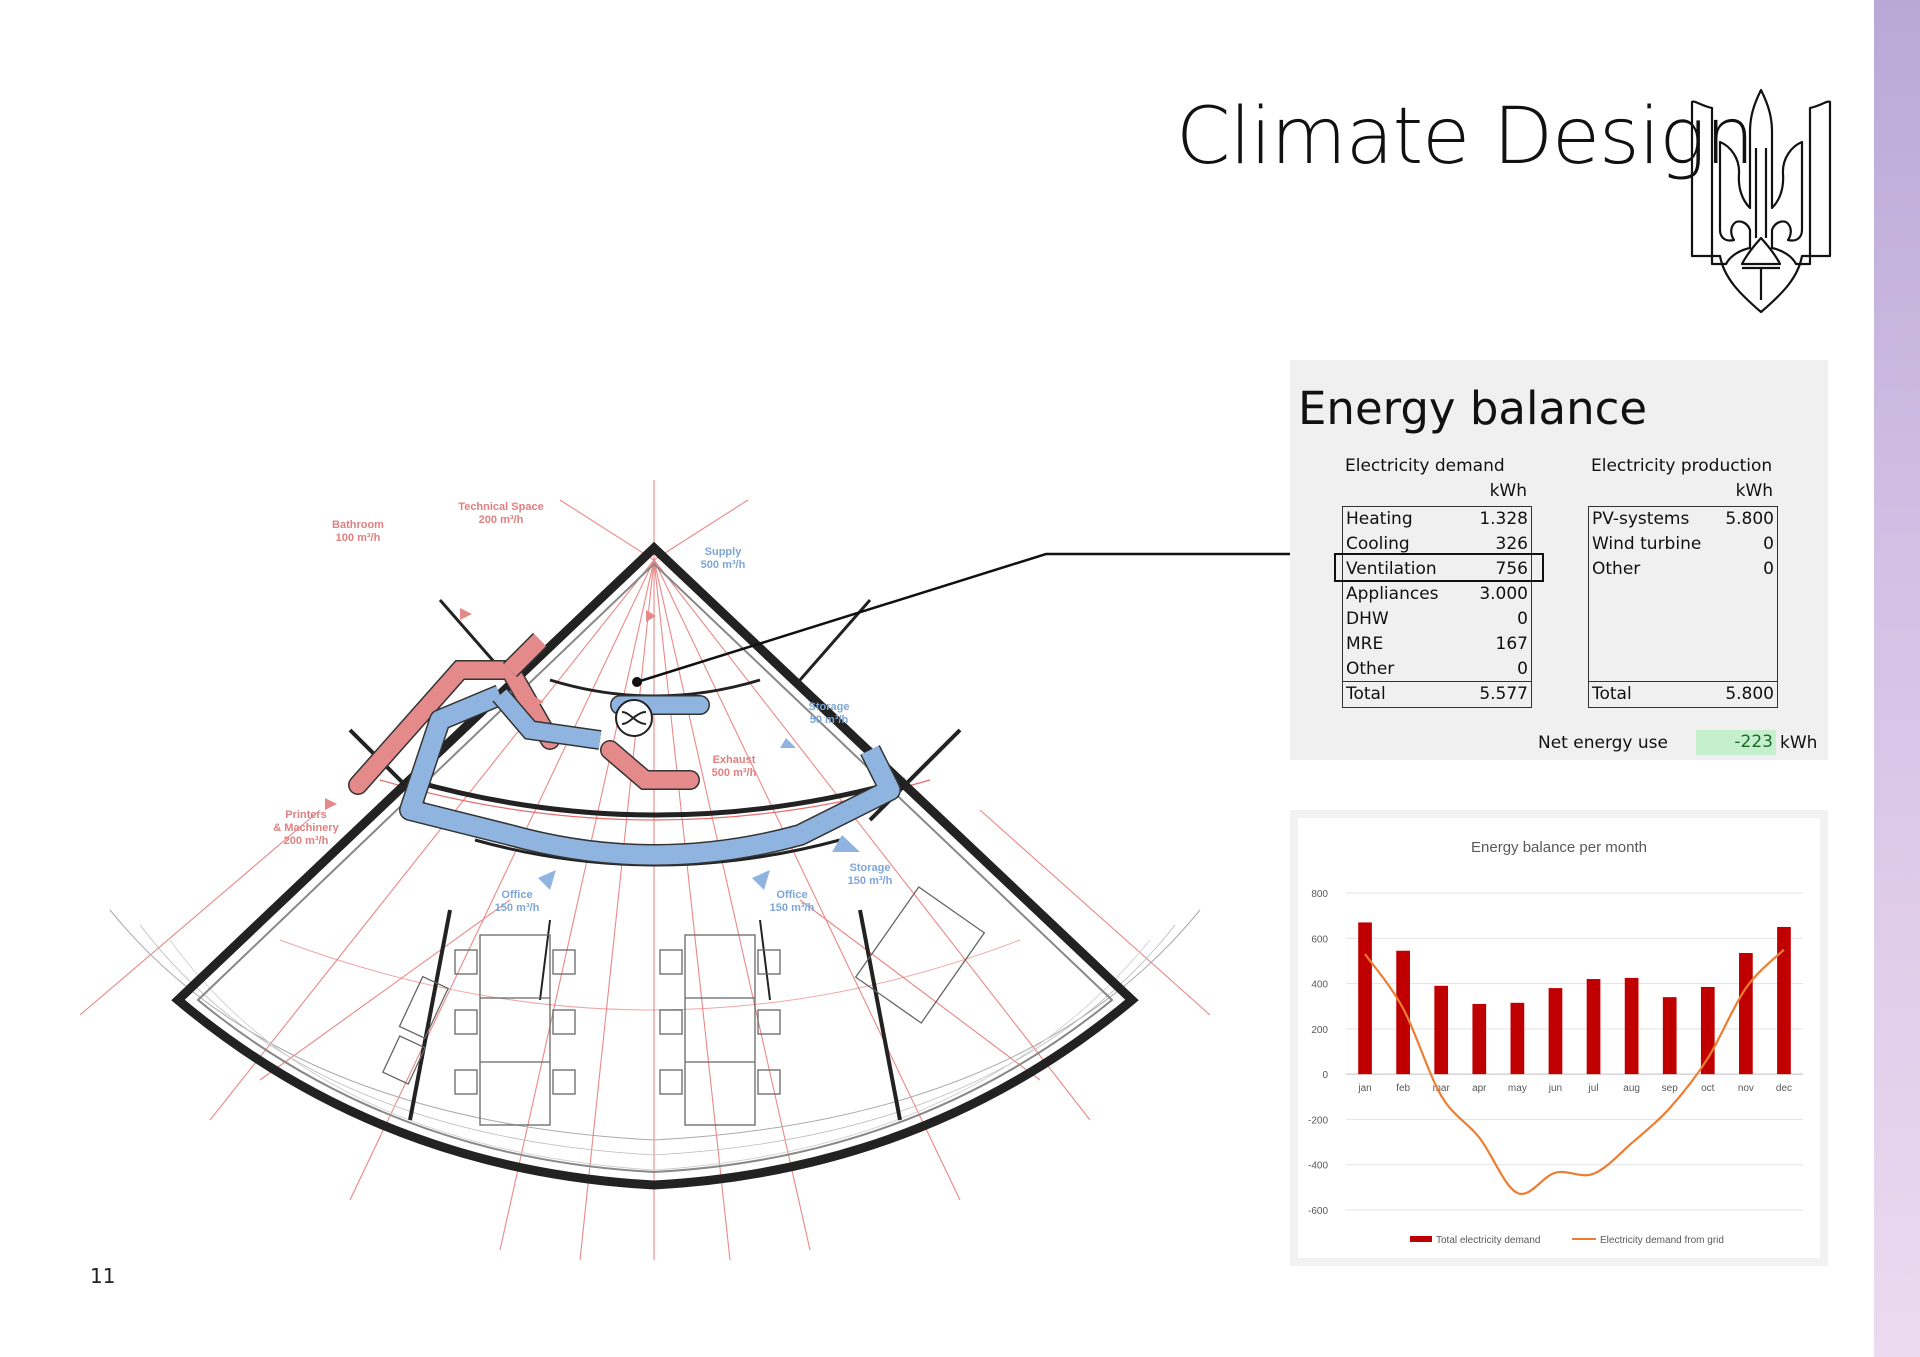 The width and height of the screenshot is (1920, 1357). I want to click on label-storage-small: Storage, so click(829, 707).